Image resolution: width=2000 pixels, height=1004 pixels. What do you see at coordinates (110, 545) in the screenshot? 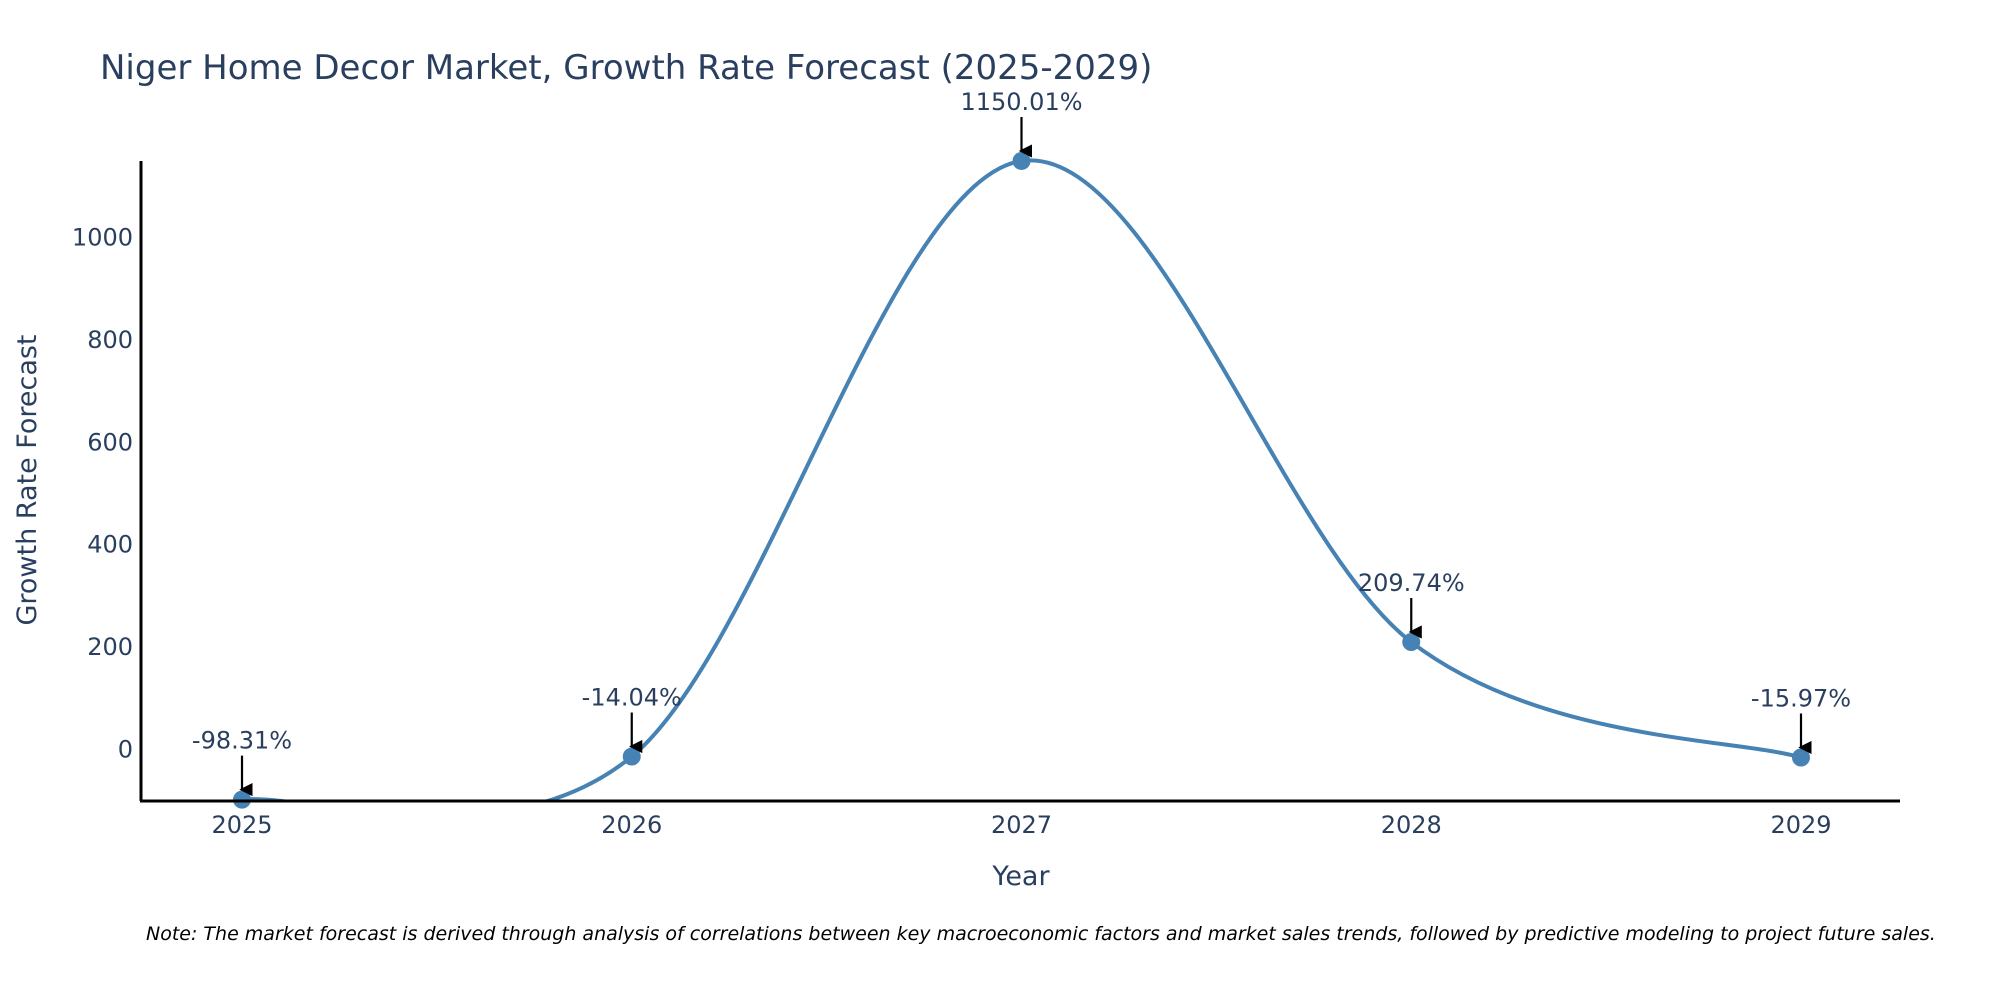
I see `y-tick-label: 400` at bounding box center [110, 545].